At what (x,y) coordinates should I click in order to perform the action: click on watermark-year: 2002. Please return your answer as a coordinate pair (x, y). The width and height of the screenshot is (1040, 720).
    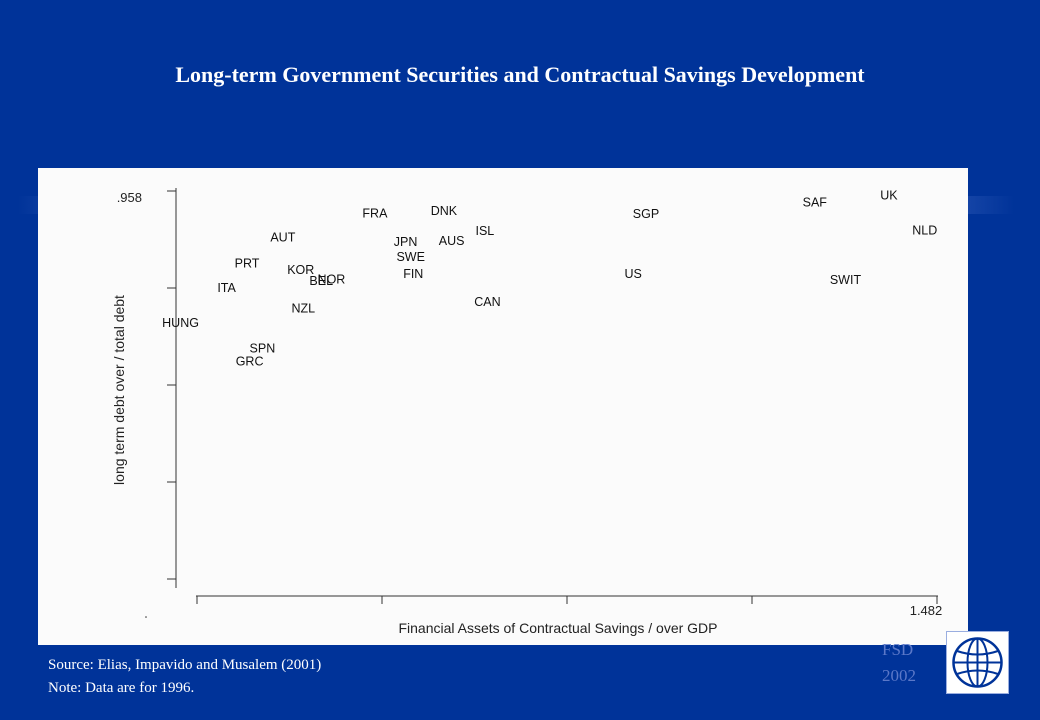
    Looking at the image, I should click on (899, 675).